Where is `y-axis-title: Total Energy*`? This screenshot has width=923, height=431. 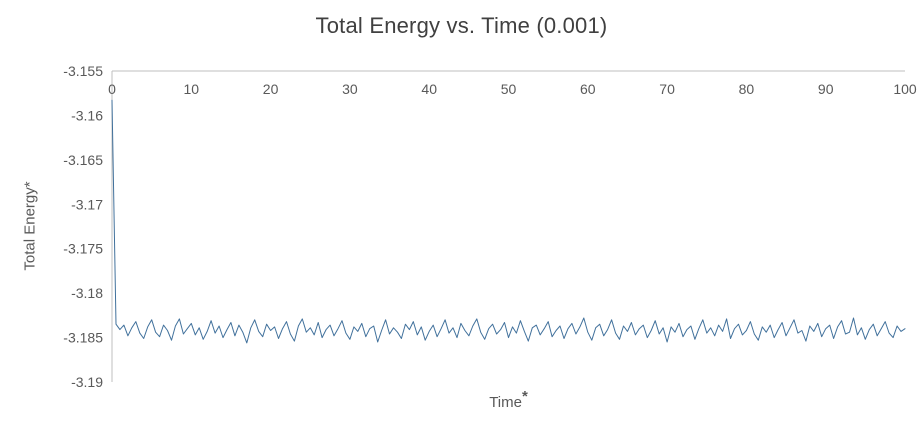 y-axis-title: Total Energy* is located at coordinates (30, 226).